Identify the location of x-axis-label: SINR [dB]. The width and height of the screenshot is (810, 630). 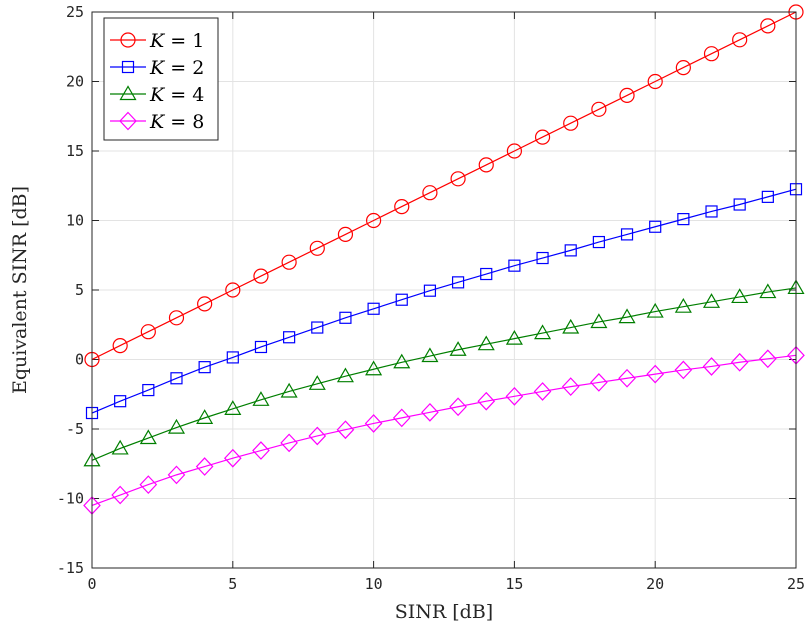
(444, 612).